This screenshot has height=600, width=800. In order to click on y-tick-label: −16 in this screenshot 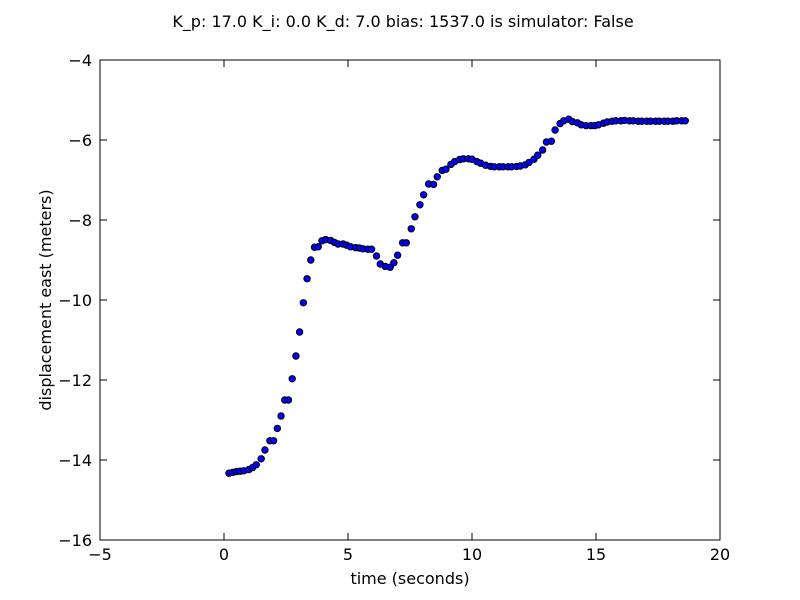, I will do `click(75, 540)`.